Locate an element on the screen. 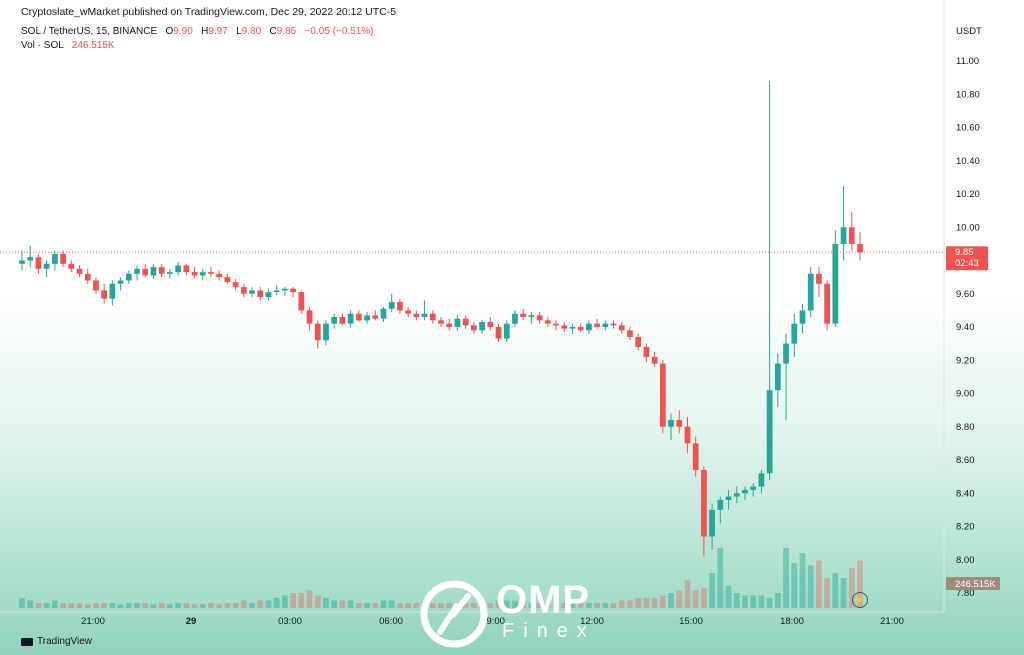 The height and width of the screenshot is (655, 1024). open-key: O is located at coordinates (169, 31).